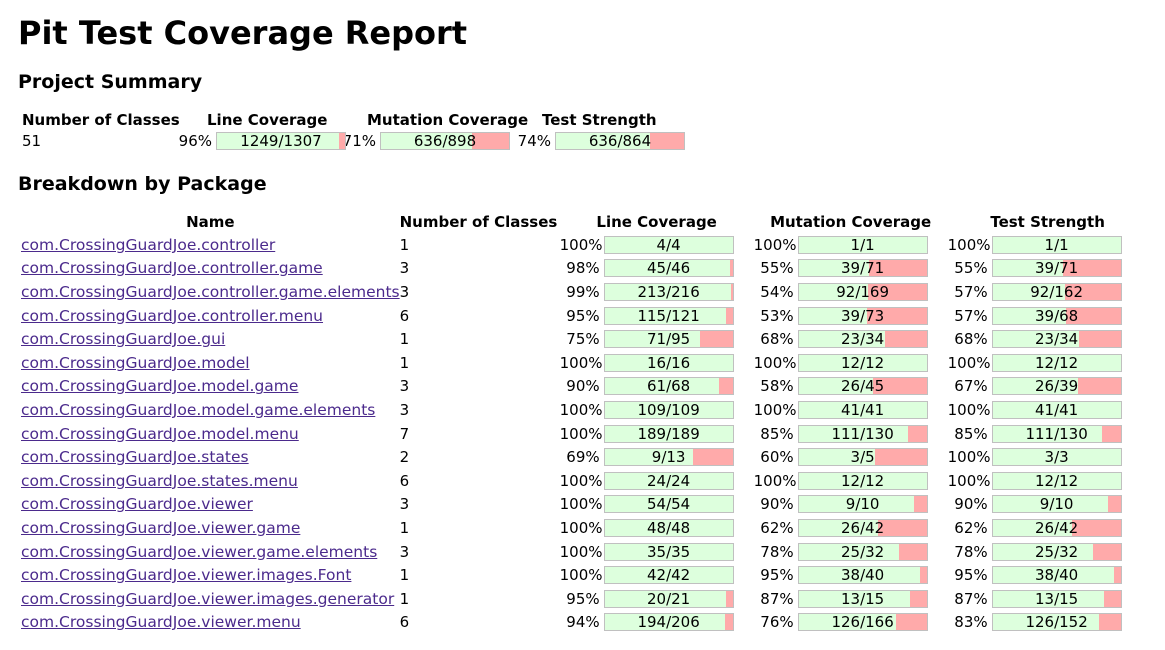  I want to click on package-link: com.CrossingGuardJoe.controller, so click(148, 244).